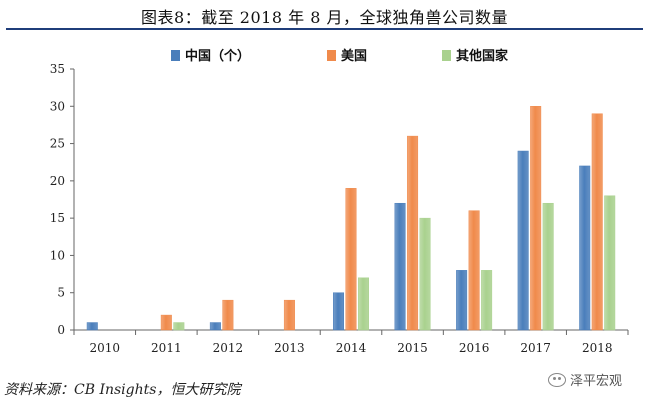 This screenshot has height=403, width=649. Describe the element at coordinates (340, 56) in the screenshot. I see `legend: 中国（个） 美国 其他国家` at that location.